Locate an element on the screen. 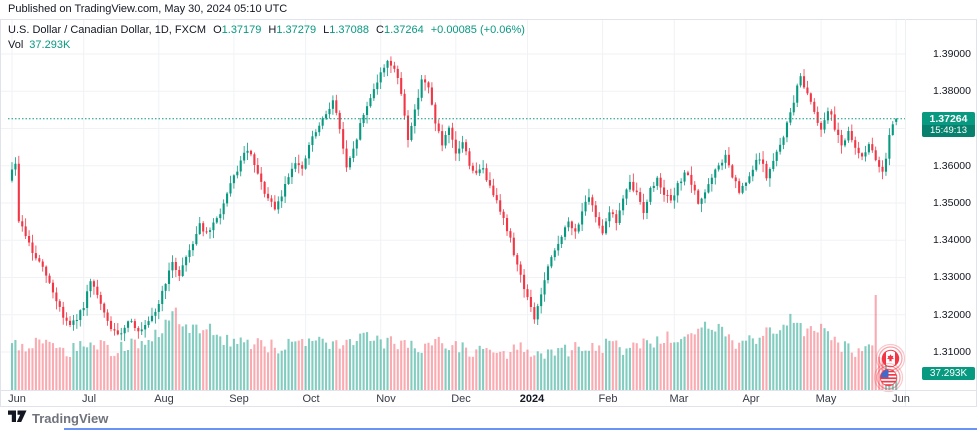  symbol-title: U.S. Dollar / Canadian Dollar, 1D, FXCM is located at coordinates (107, 30).